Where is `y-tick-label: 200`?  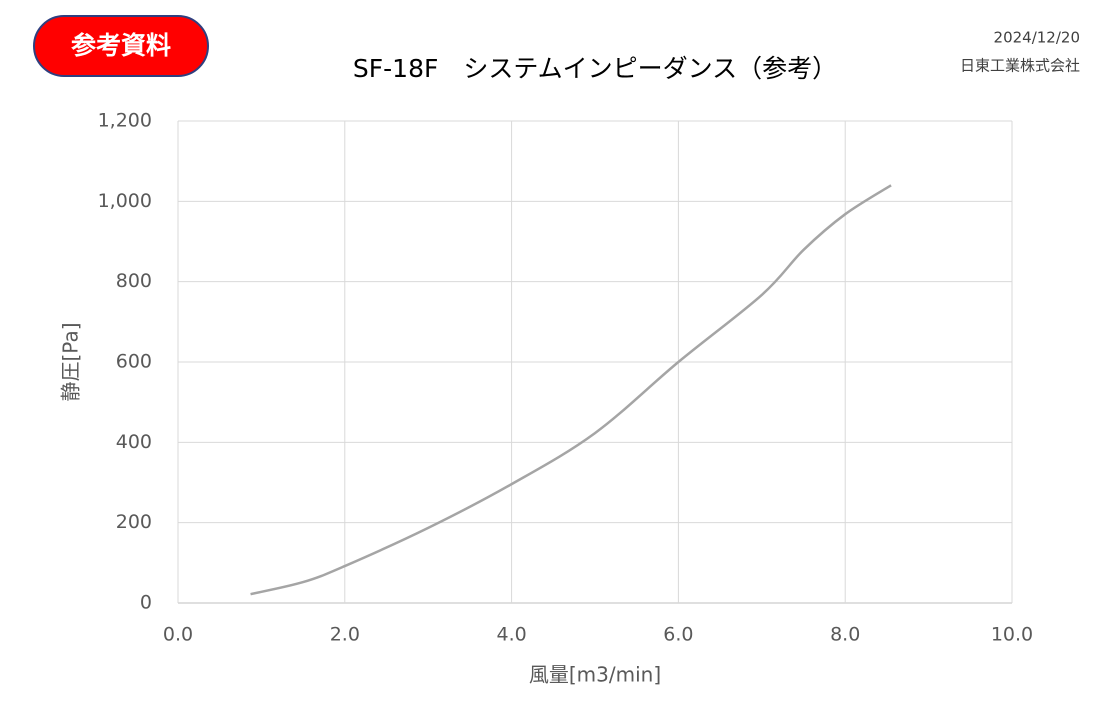
y-tick-label: 200 is located at coordinates (134, 522).